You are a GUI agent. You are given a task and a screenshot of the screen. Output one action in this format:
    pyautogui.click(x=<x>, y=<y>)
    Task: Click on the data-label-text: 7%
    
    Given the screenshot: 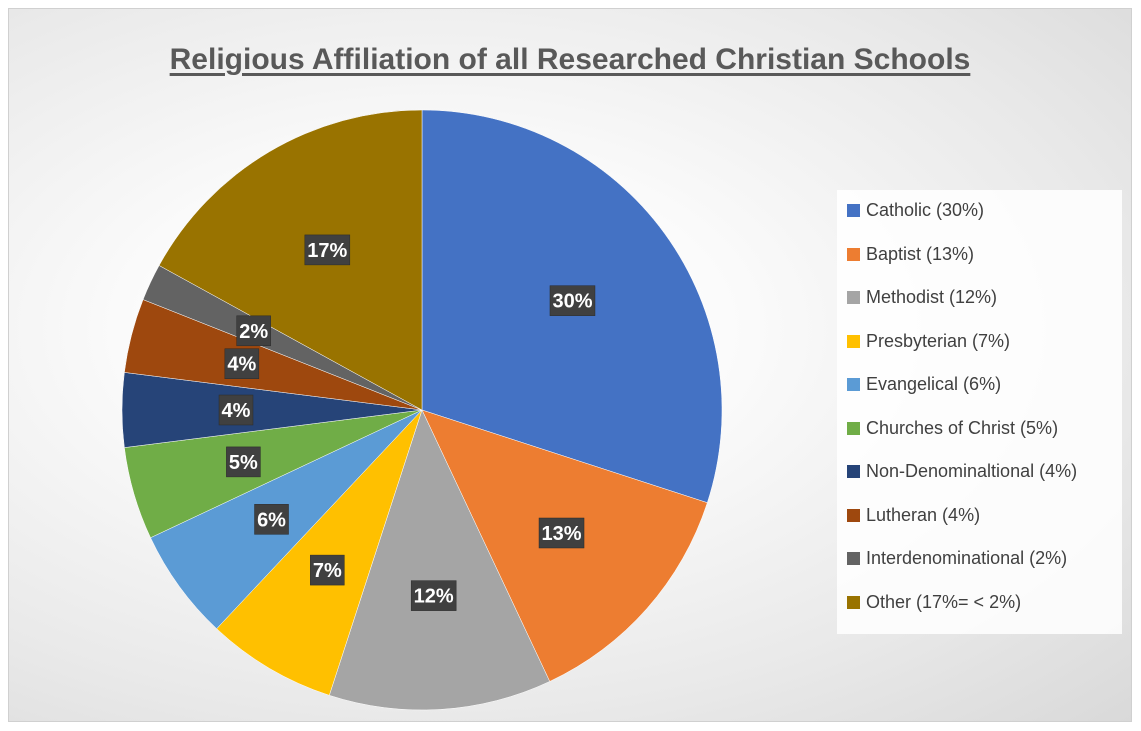 What is the action you would take?
    pyautogui.click(x=327, y=571)
    